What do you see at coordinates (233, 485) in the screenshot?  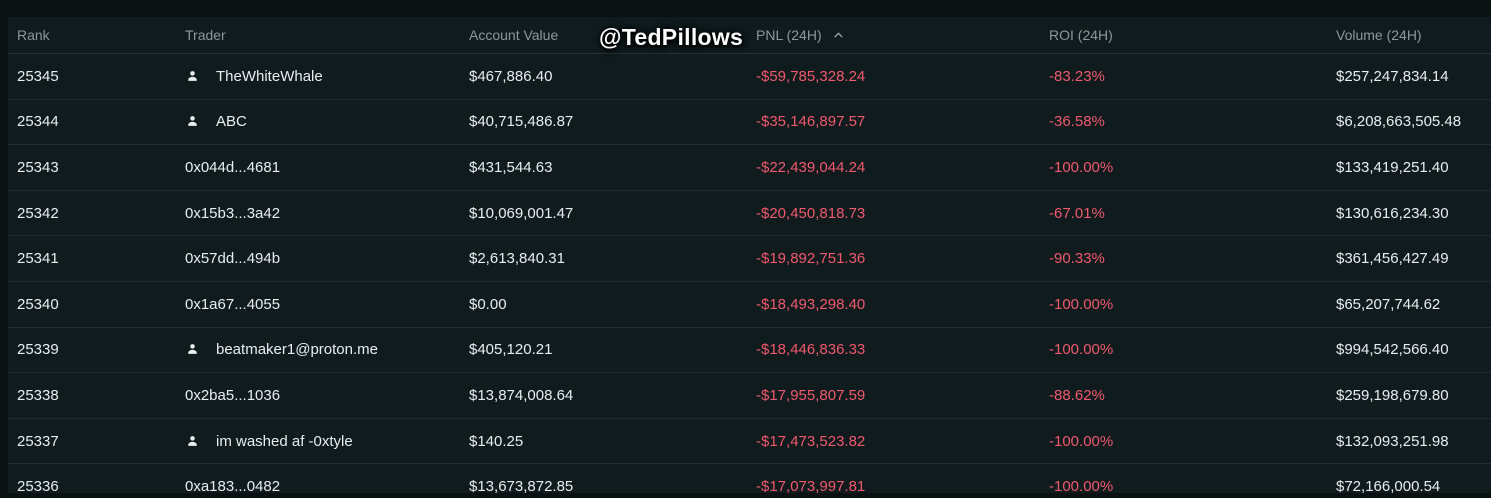 I see `trader-name: 0xa183...0482` at bounding box center [233, 485].